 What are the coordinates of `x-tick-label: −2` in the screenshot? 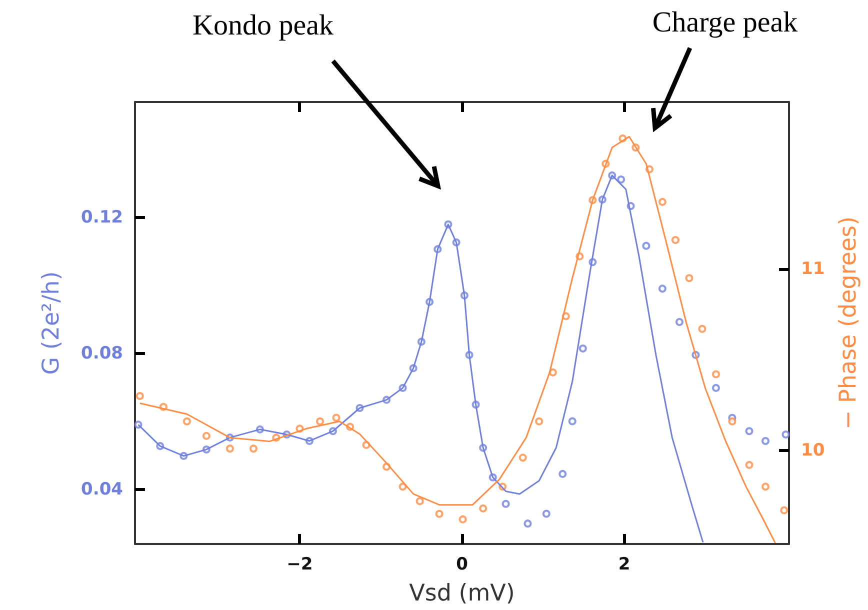 It's located at (299, 564).